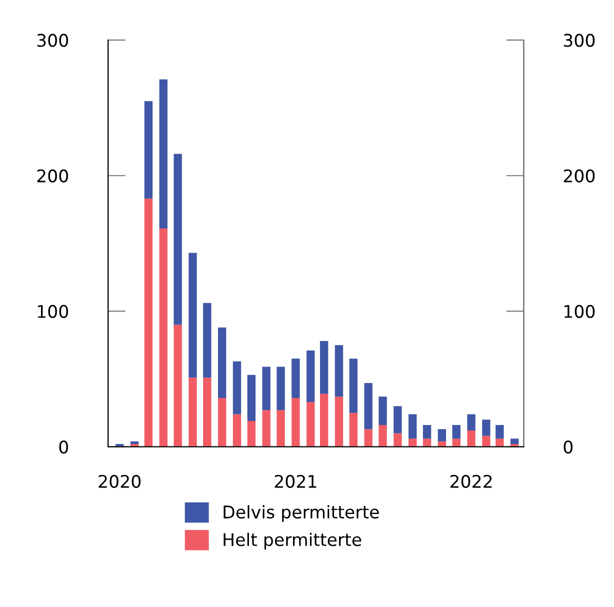  What do you see at coordinates (295, 481) in the screenshot?
I see `x-tick-label: 2021` at bounding box center [295, 481].